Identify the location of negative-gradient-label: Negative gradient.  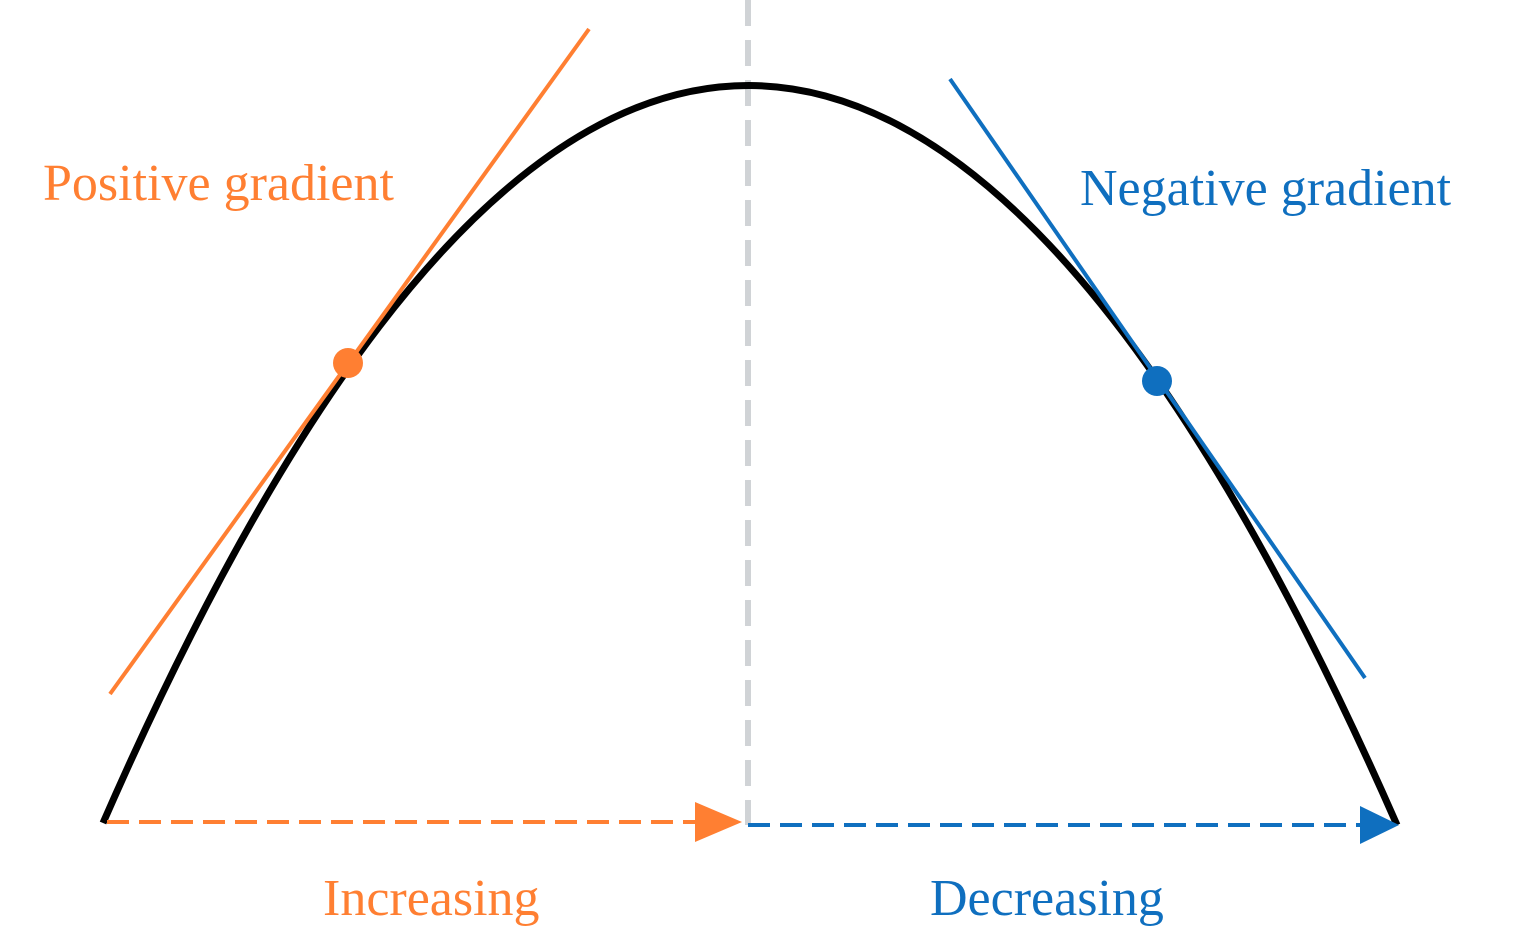
(1266, 188).